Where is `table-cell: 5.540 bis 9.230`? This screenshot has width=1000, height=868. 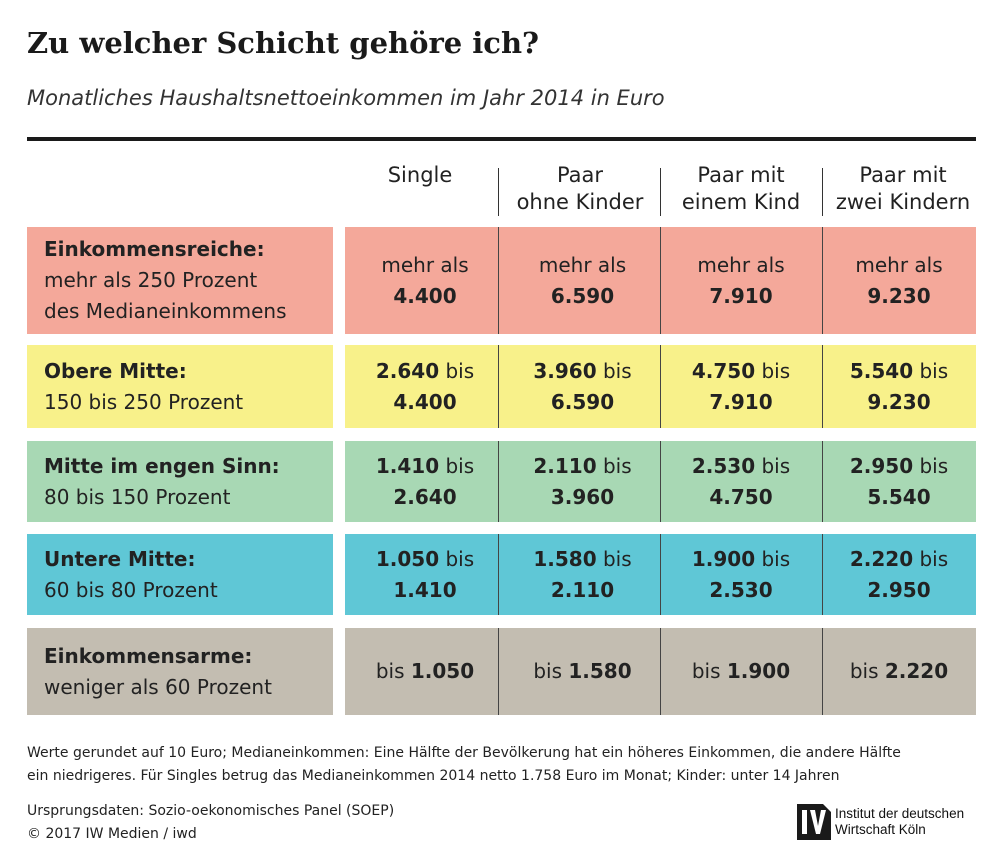
table-cell: 5.540 bis 9.230 is located at coordinates (899, 386).